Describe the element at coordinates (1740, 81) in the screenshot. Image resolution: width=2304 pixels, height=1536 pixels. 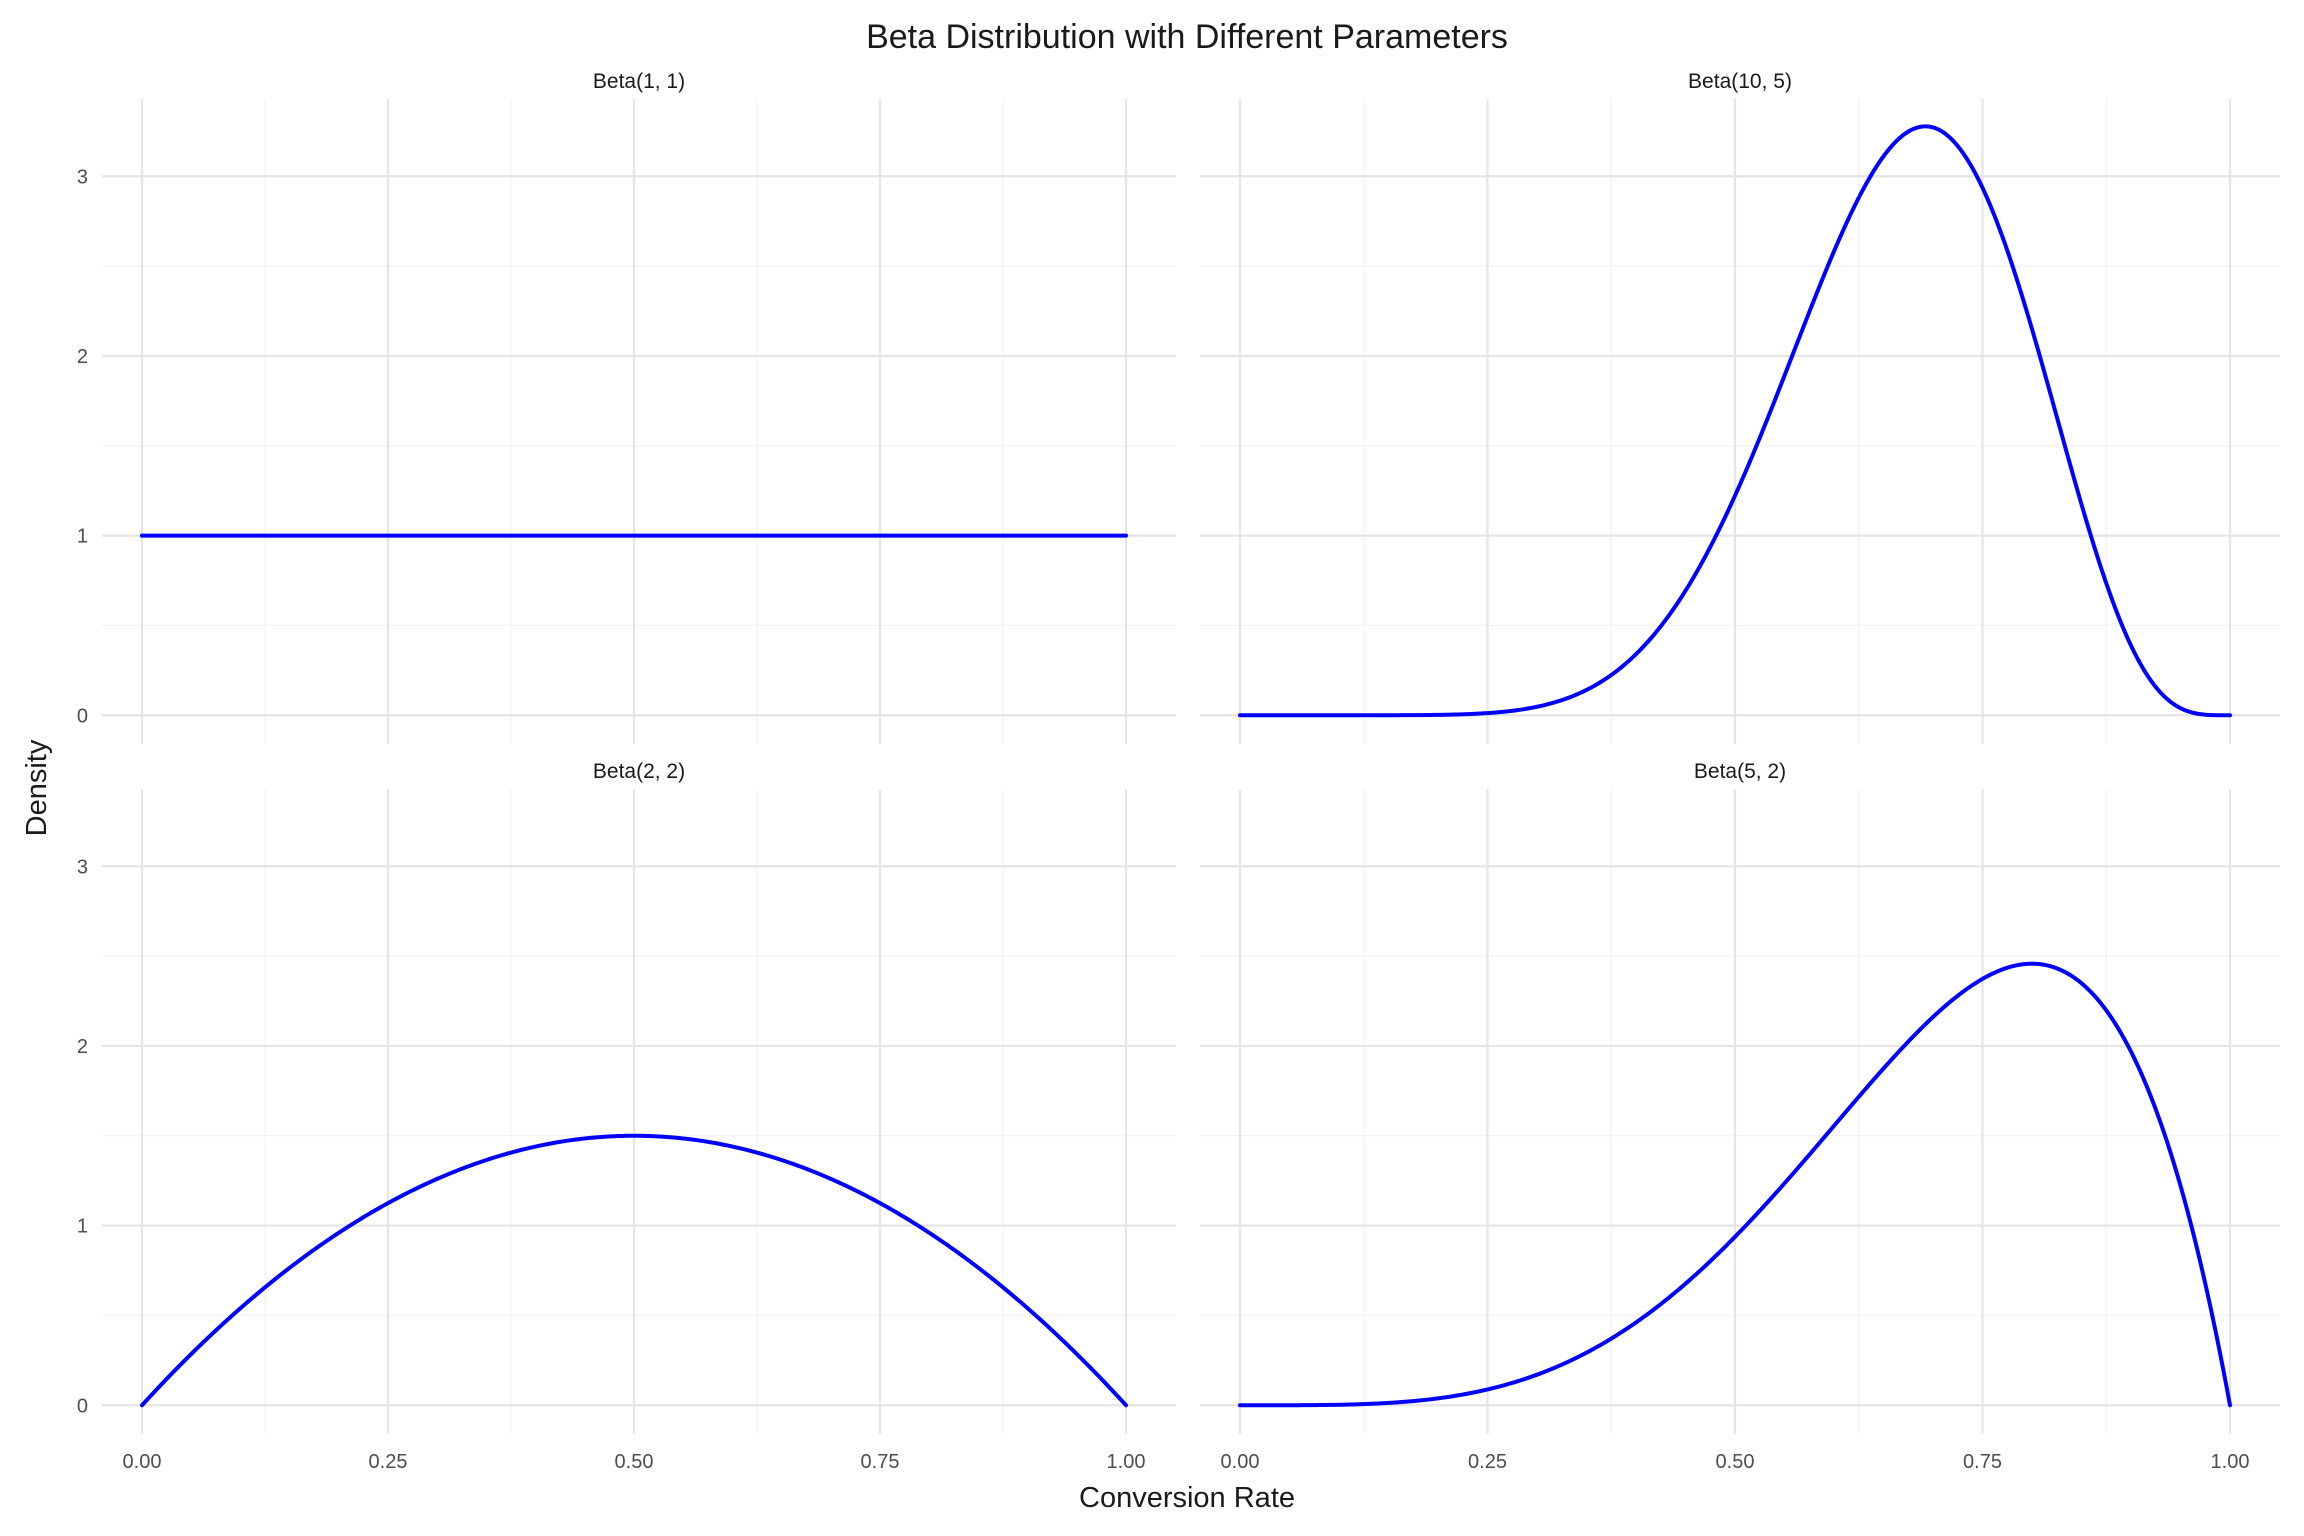
I see `facet-label: Beta(10, 5)` at that location.